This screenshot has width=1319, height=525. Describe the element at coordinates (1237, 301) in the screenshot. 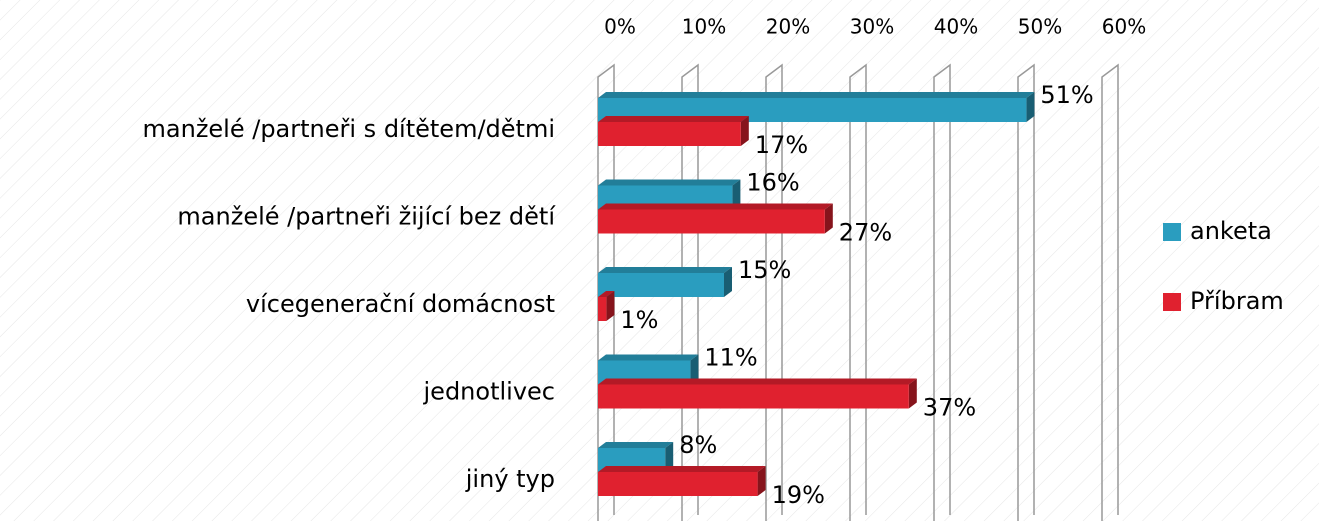

I see `legend-label: Příbram` at that location.